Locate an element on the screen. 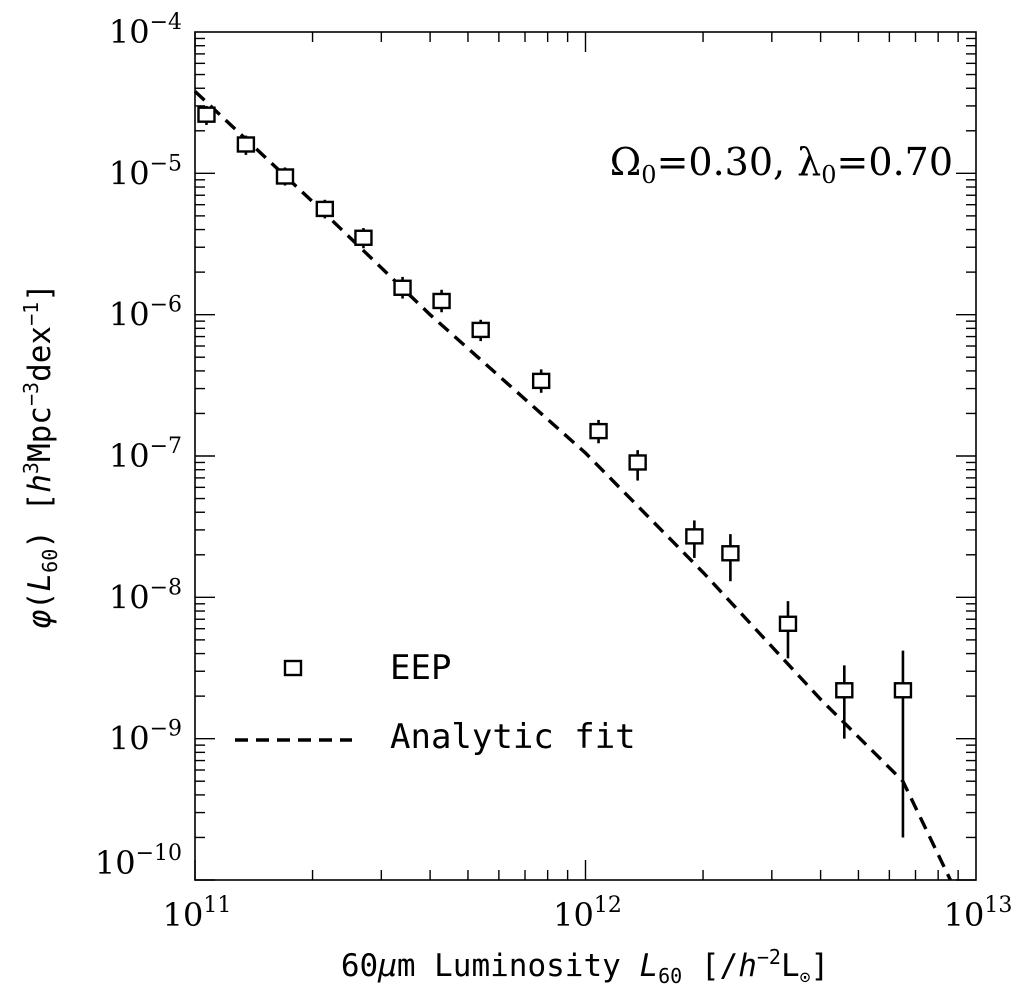 This screenshot has height=990, width=1027. y-tick-label: 10⁻⁷ is located at coordinates (145, 454).